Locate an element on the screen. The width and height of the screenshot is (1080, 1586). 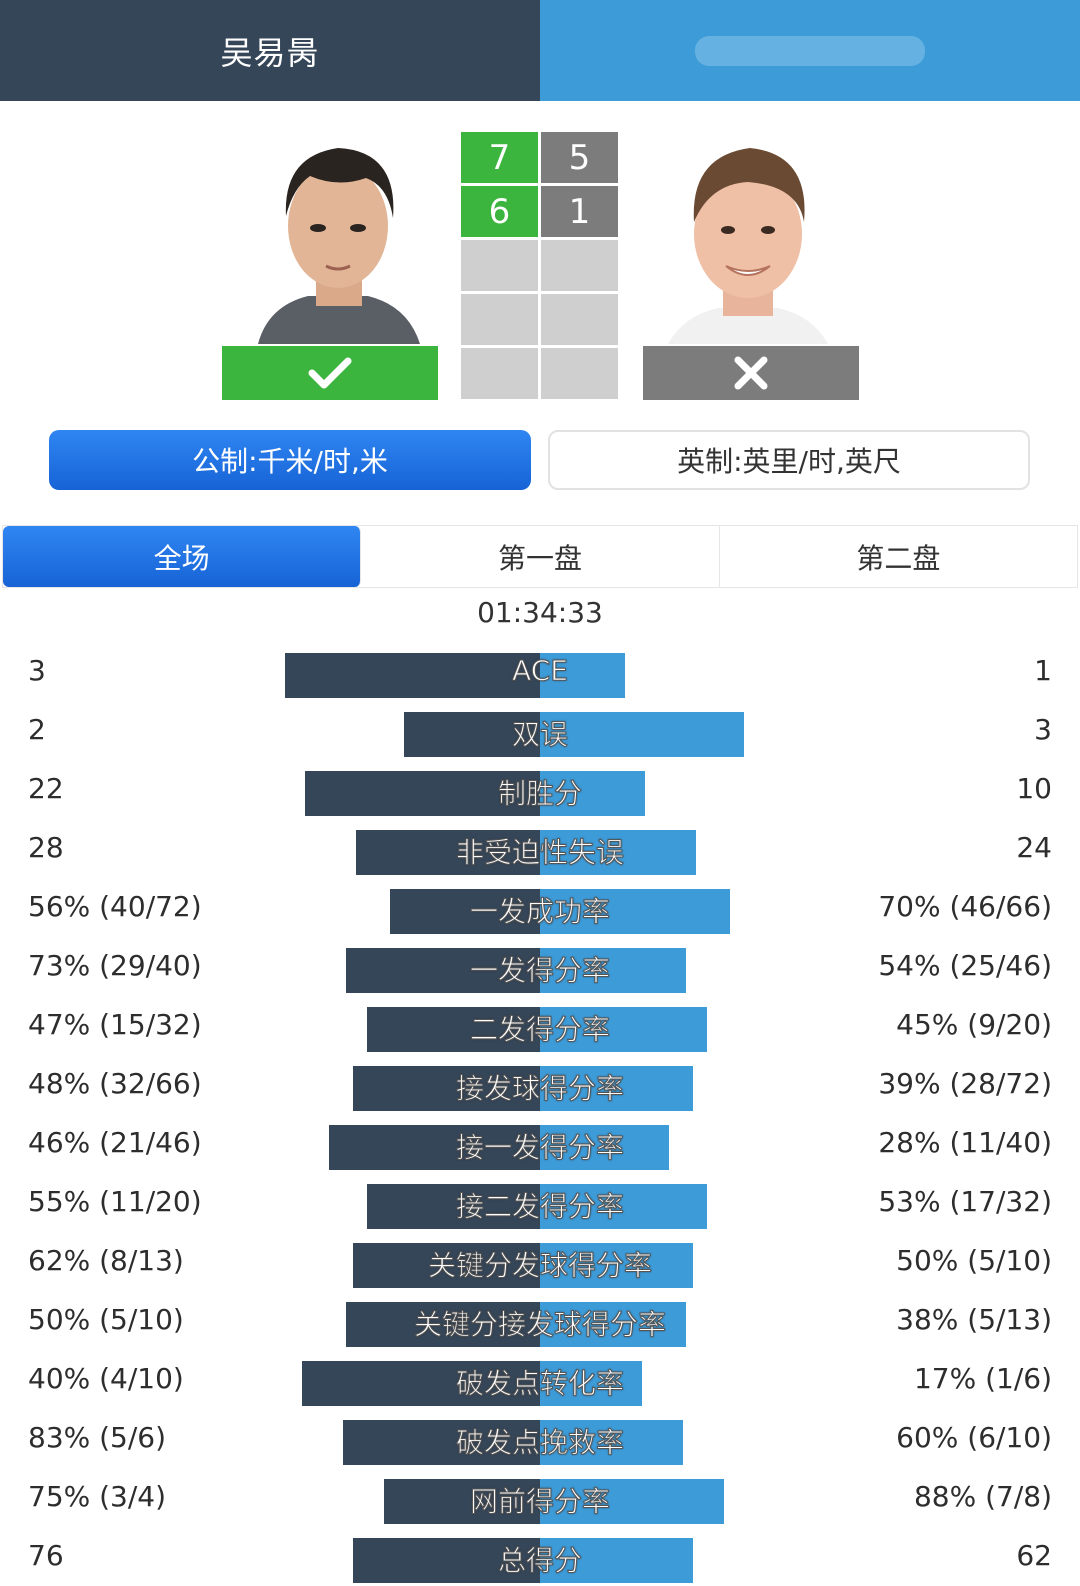
period-tabs: 全场 第一盘 第二盘 is located at coordinates (540, 556).